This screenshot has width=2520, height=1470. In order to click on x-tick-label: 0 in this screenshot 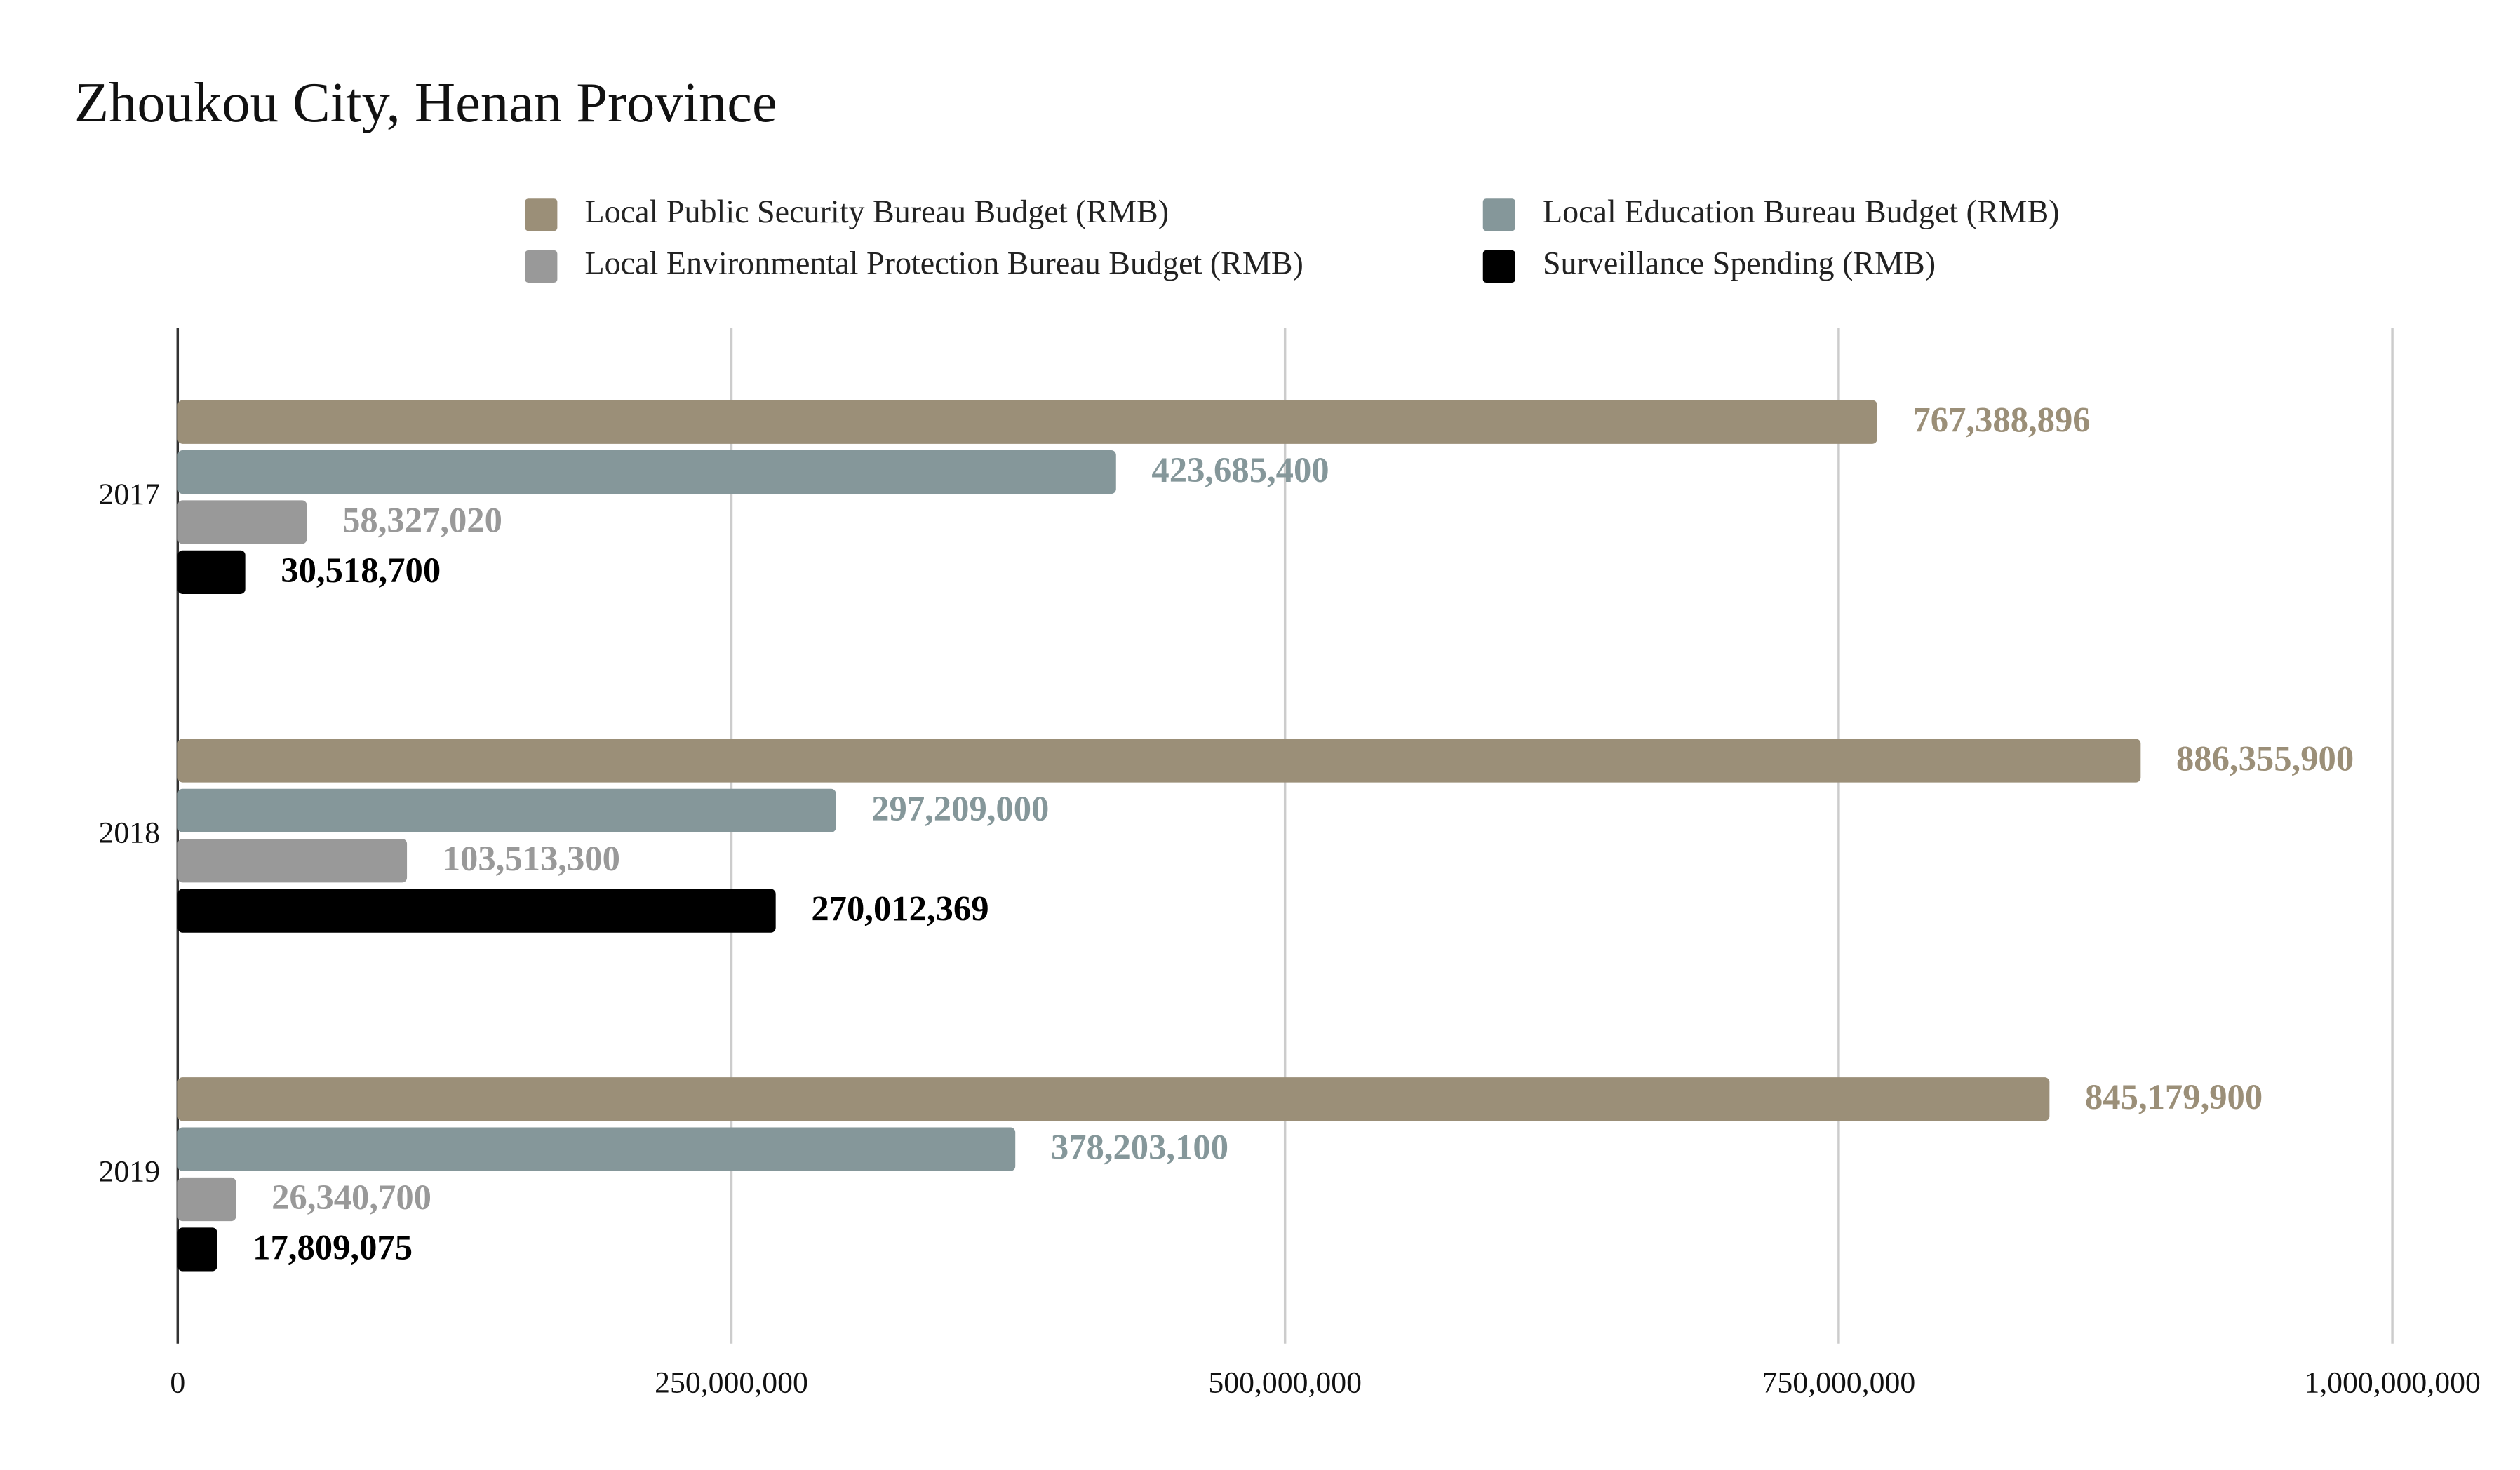, I will do `click(177, 1383)`.